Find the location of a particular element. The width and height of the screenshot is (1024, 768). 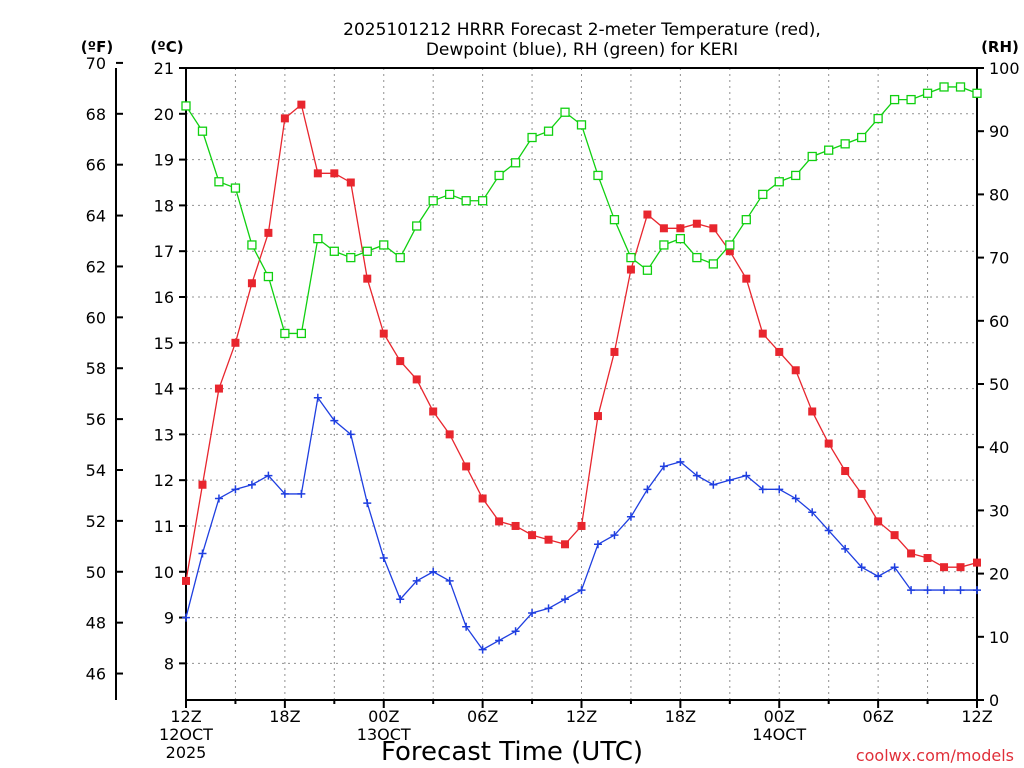

celsius-tick-label: 19 is located at coordinates (164, 160).